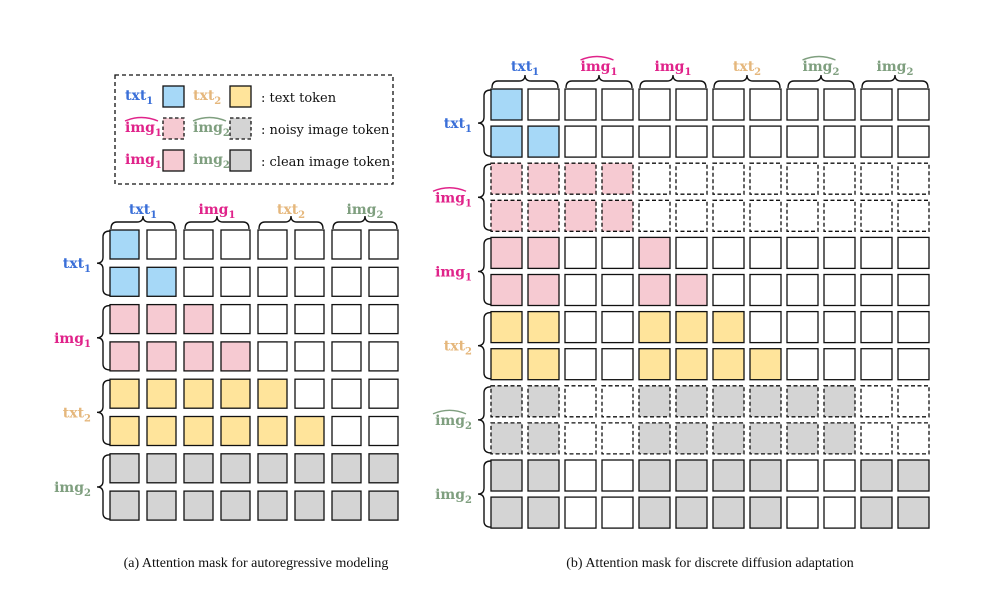 The height and width of the screenshot is (616, 981). Describe the element at coordinates (673, 68) in the screenshot. I see `column-label-2: img1` at that location.